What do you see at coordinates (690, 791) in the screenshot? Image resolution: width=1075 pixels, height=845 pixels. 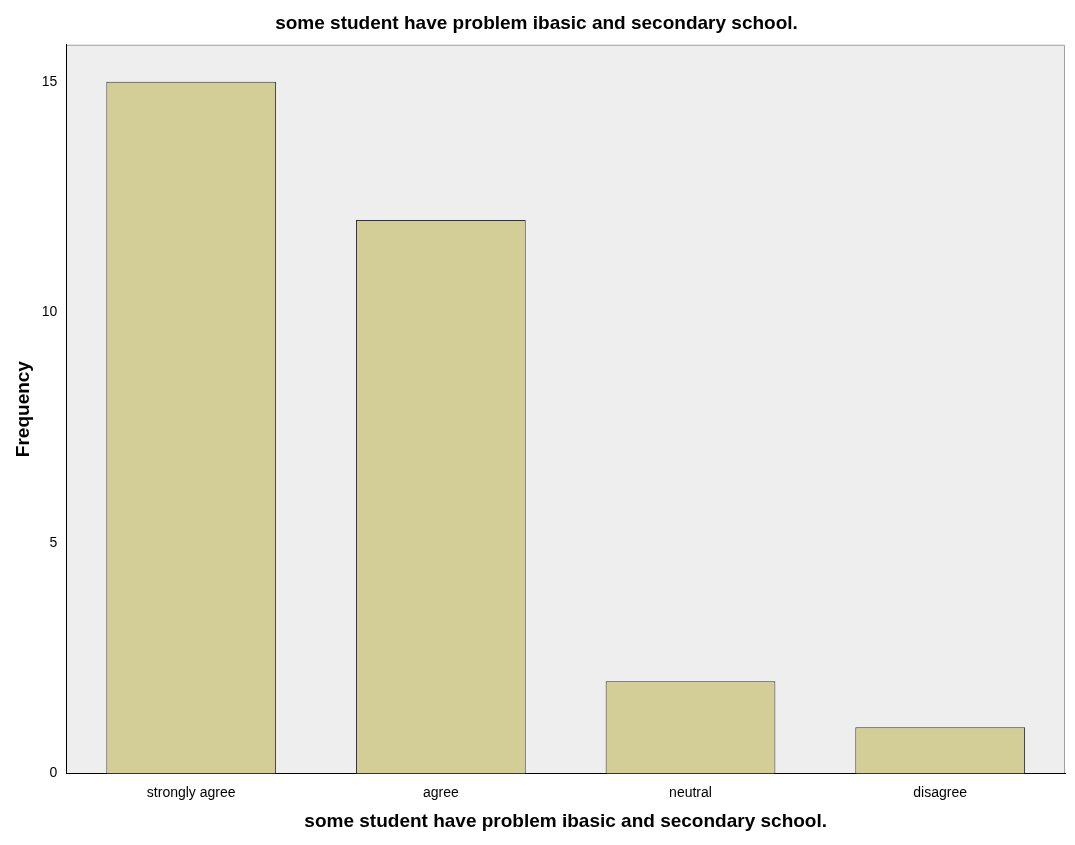 I see `x-tick-label: neutral` at bounding box center [690, 791].